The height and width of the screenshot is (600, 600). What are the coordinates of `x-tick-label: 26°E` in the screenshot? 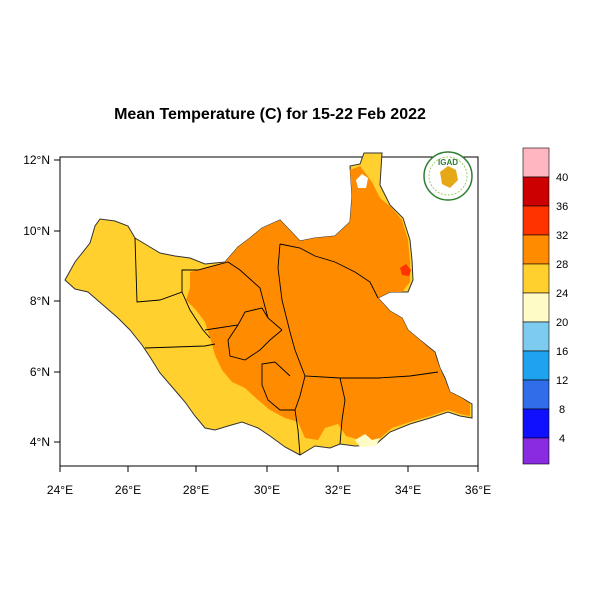 It's located at (128, 490).